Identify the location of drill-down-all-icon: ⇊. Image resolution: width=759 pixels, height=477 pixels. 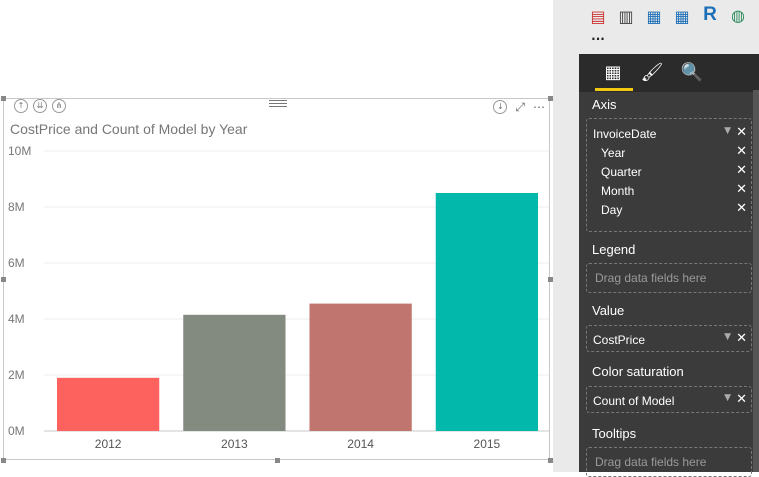
(40, 106).